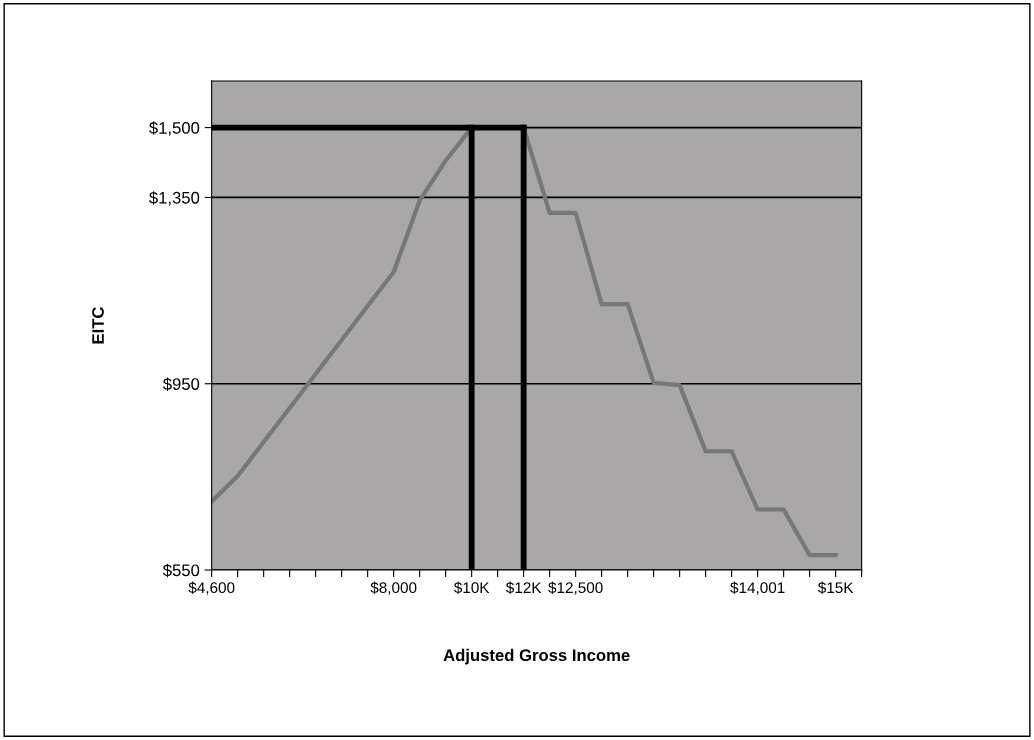 The height and width of the screenshot is (740, 1034). What do you see at coordinates (471, 587) in the screenshot?
I see `x-tick-label: $10K` at bounding box center [471, 587].